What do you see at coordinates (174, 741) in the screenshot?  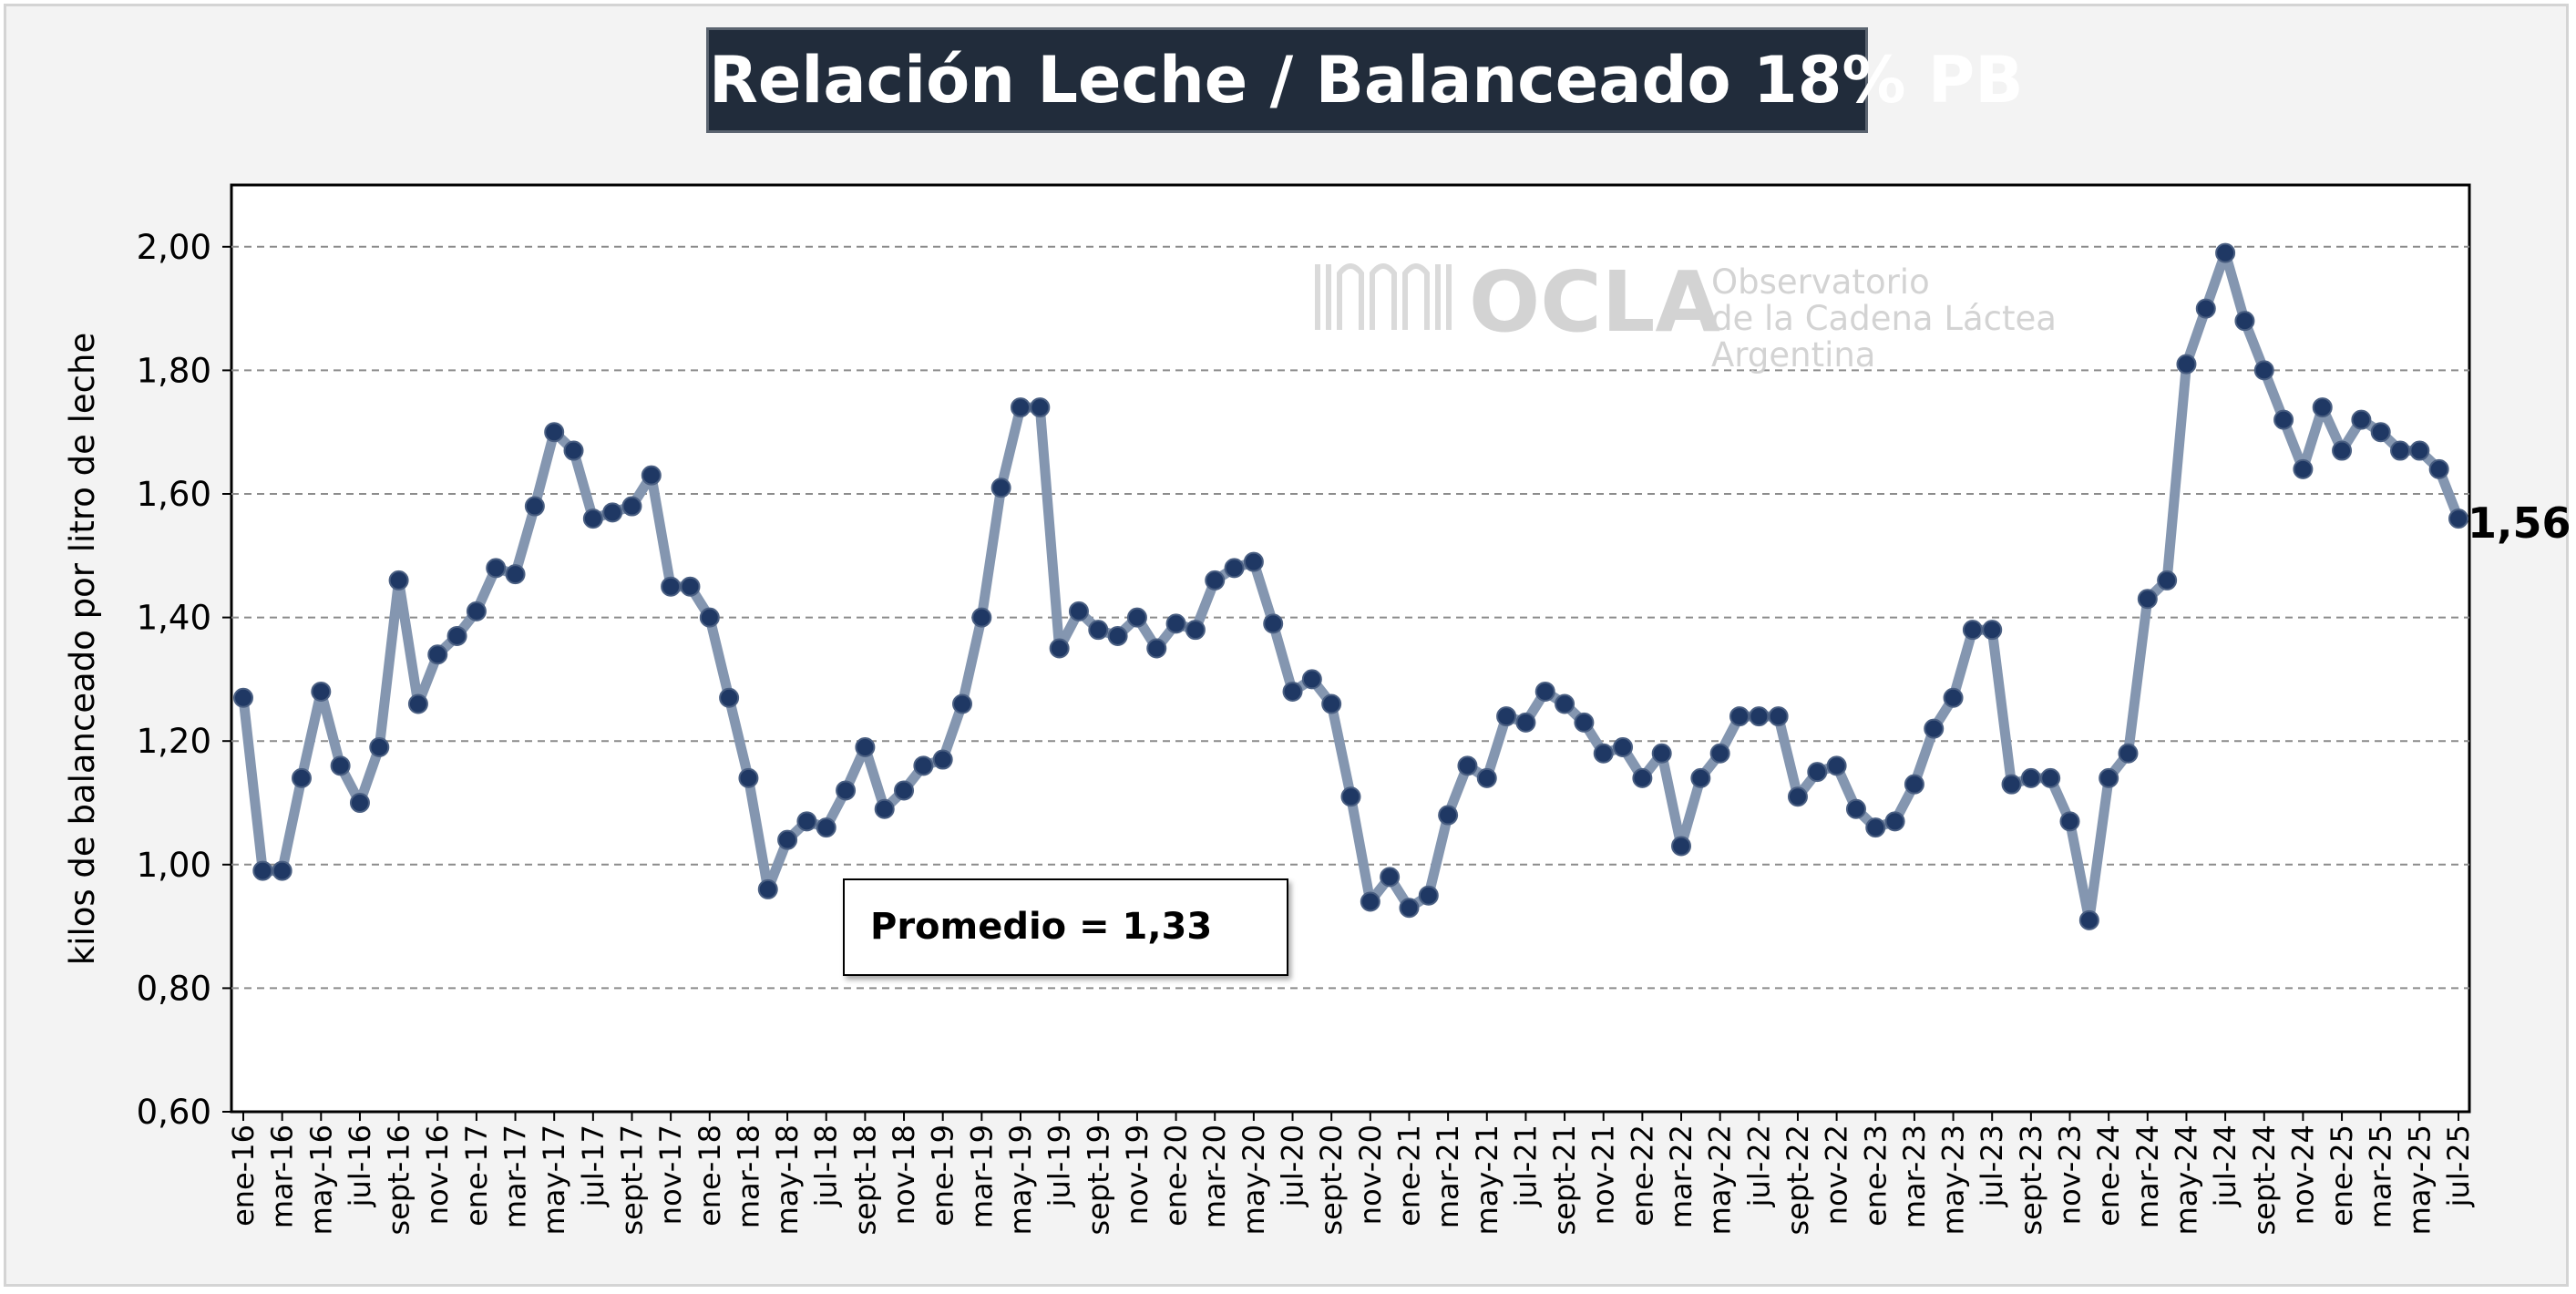 I see `y-tick-label: 1,20` at bounding box center [174, 741].